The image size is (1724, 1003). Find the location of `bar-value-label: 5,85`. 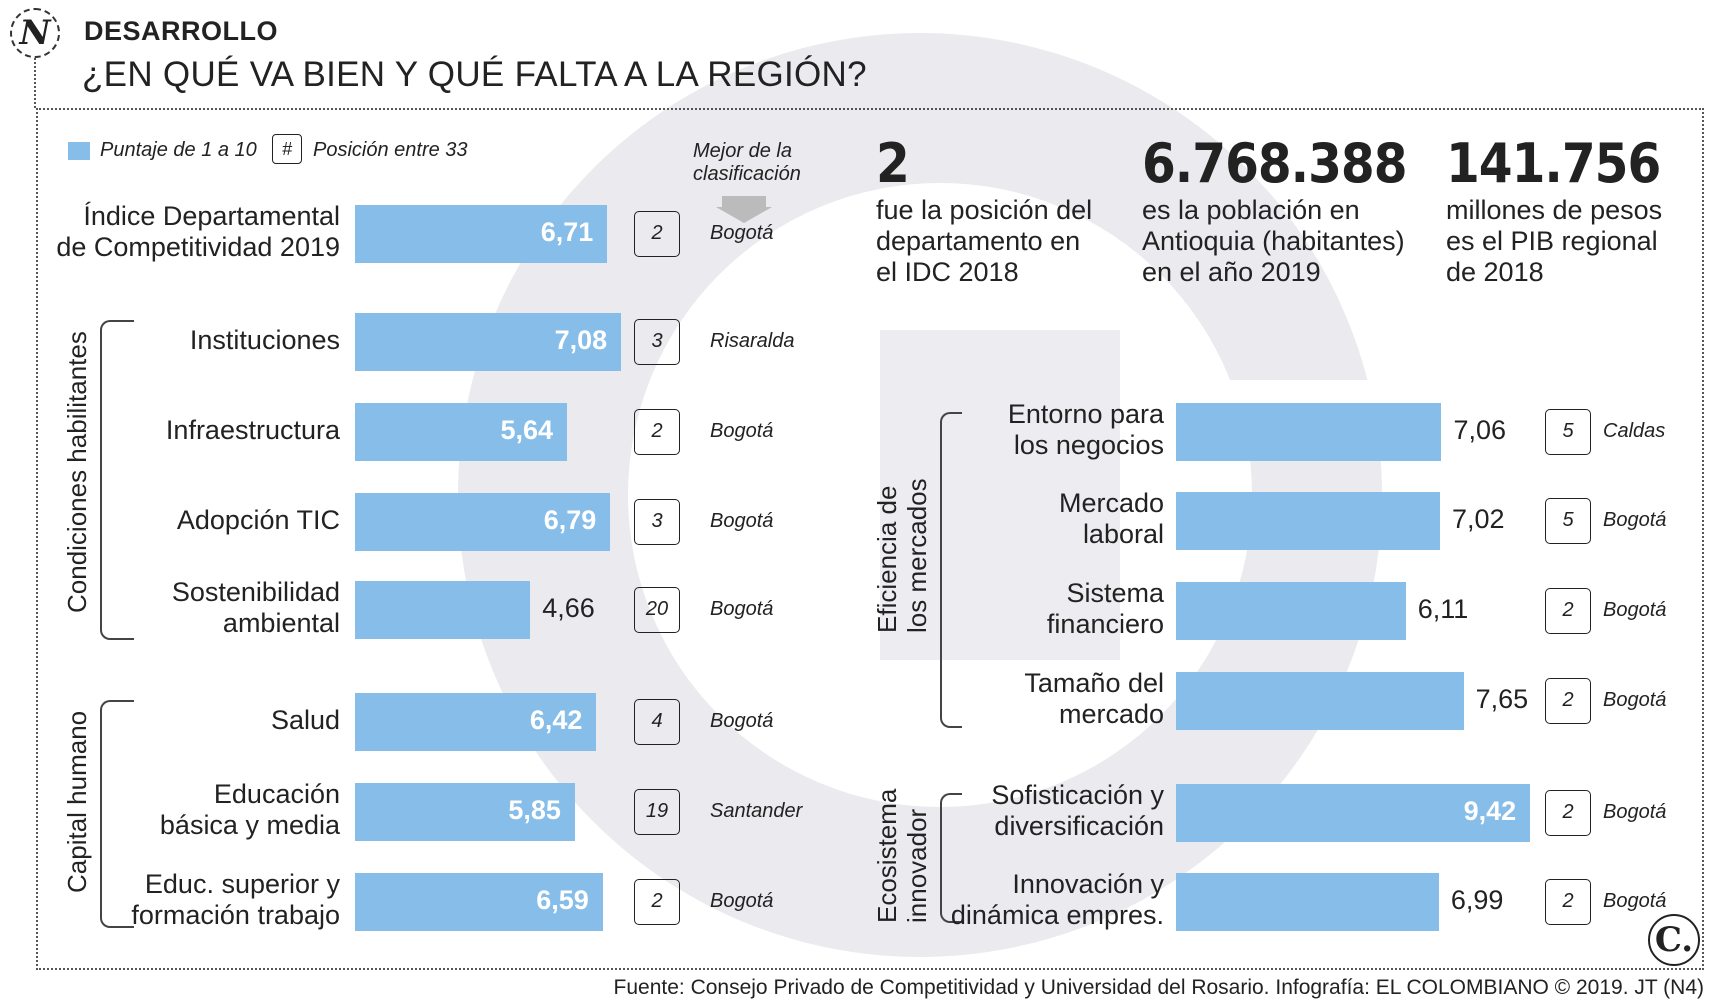

bar-value-label: 5,85 is located at coordinates (534, 810).